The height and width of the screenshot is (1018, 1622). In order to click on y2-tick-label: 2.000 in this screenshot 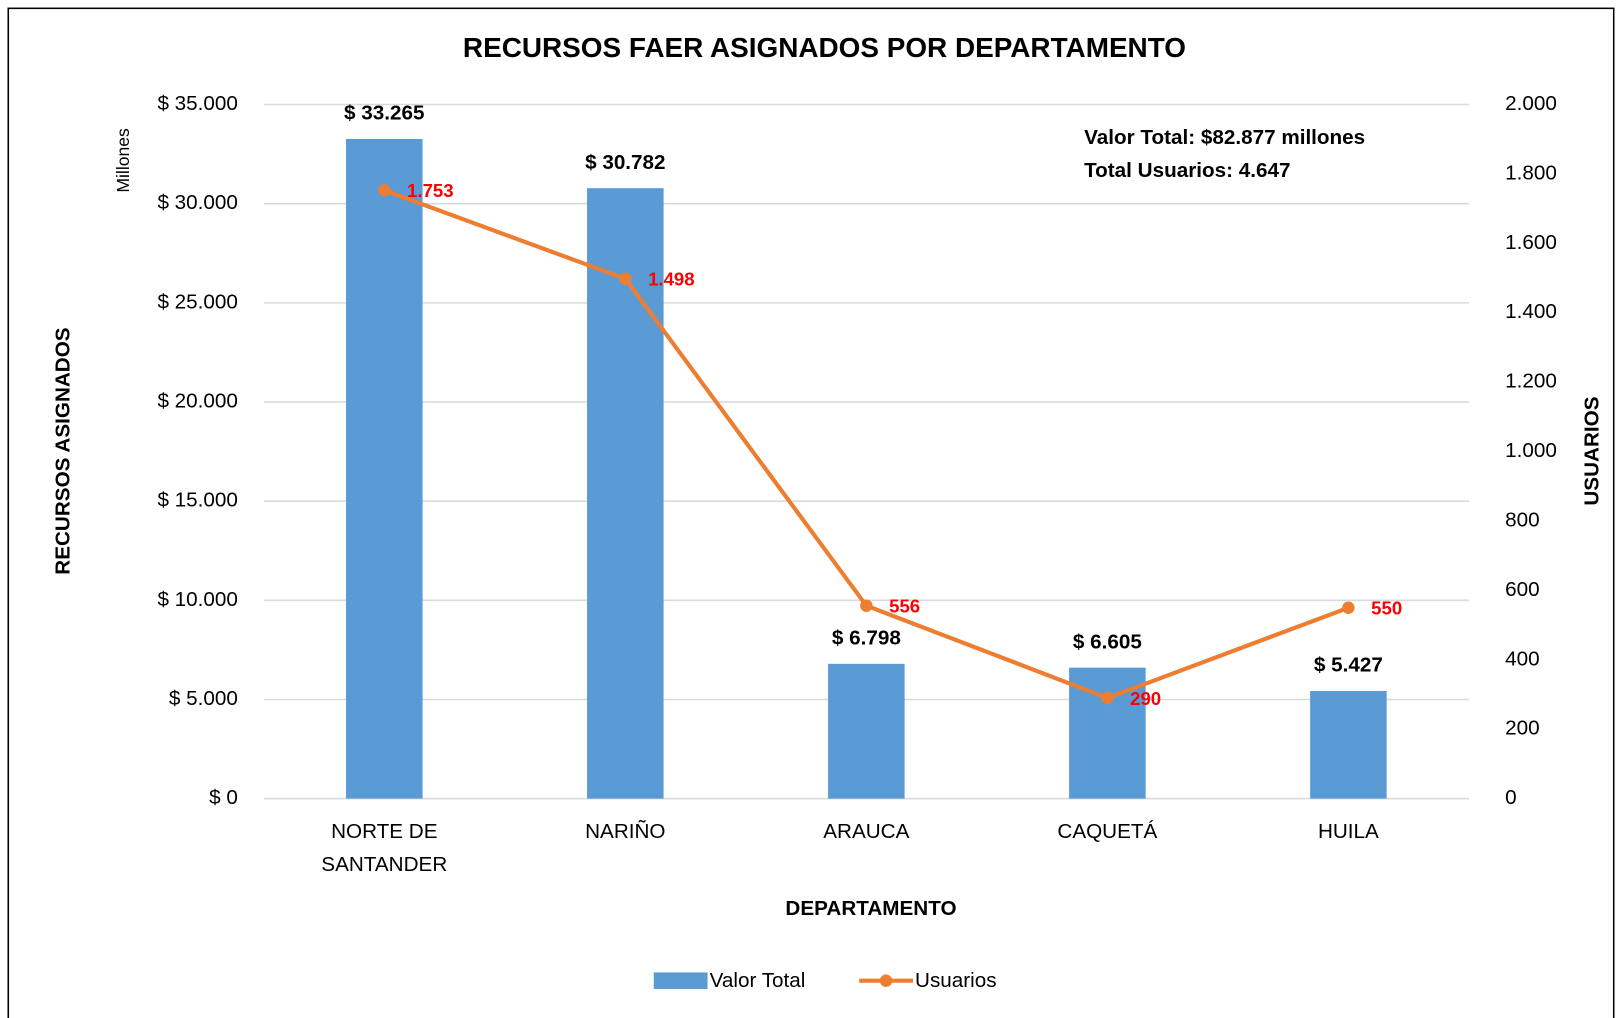, I will do `click(1531, 103)`.